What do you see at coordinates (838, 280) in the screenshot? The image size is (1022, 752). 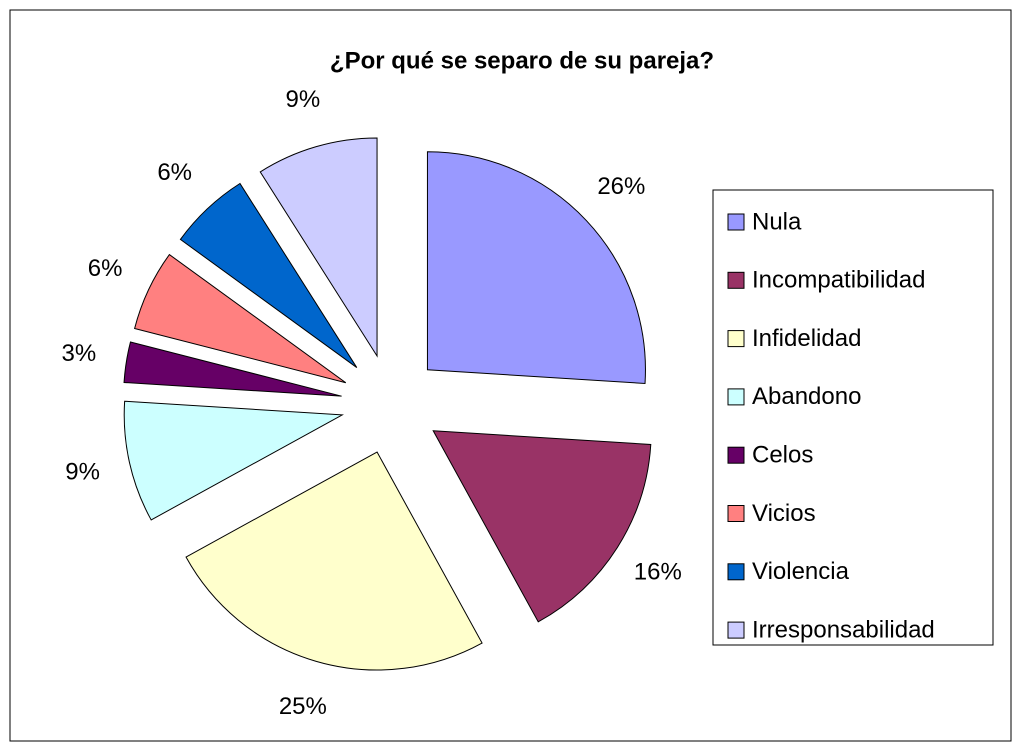 I see `legend-label: Incompatibilidad` at bounding box center [838, 280].